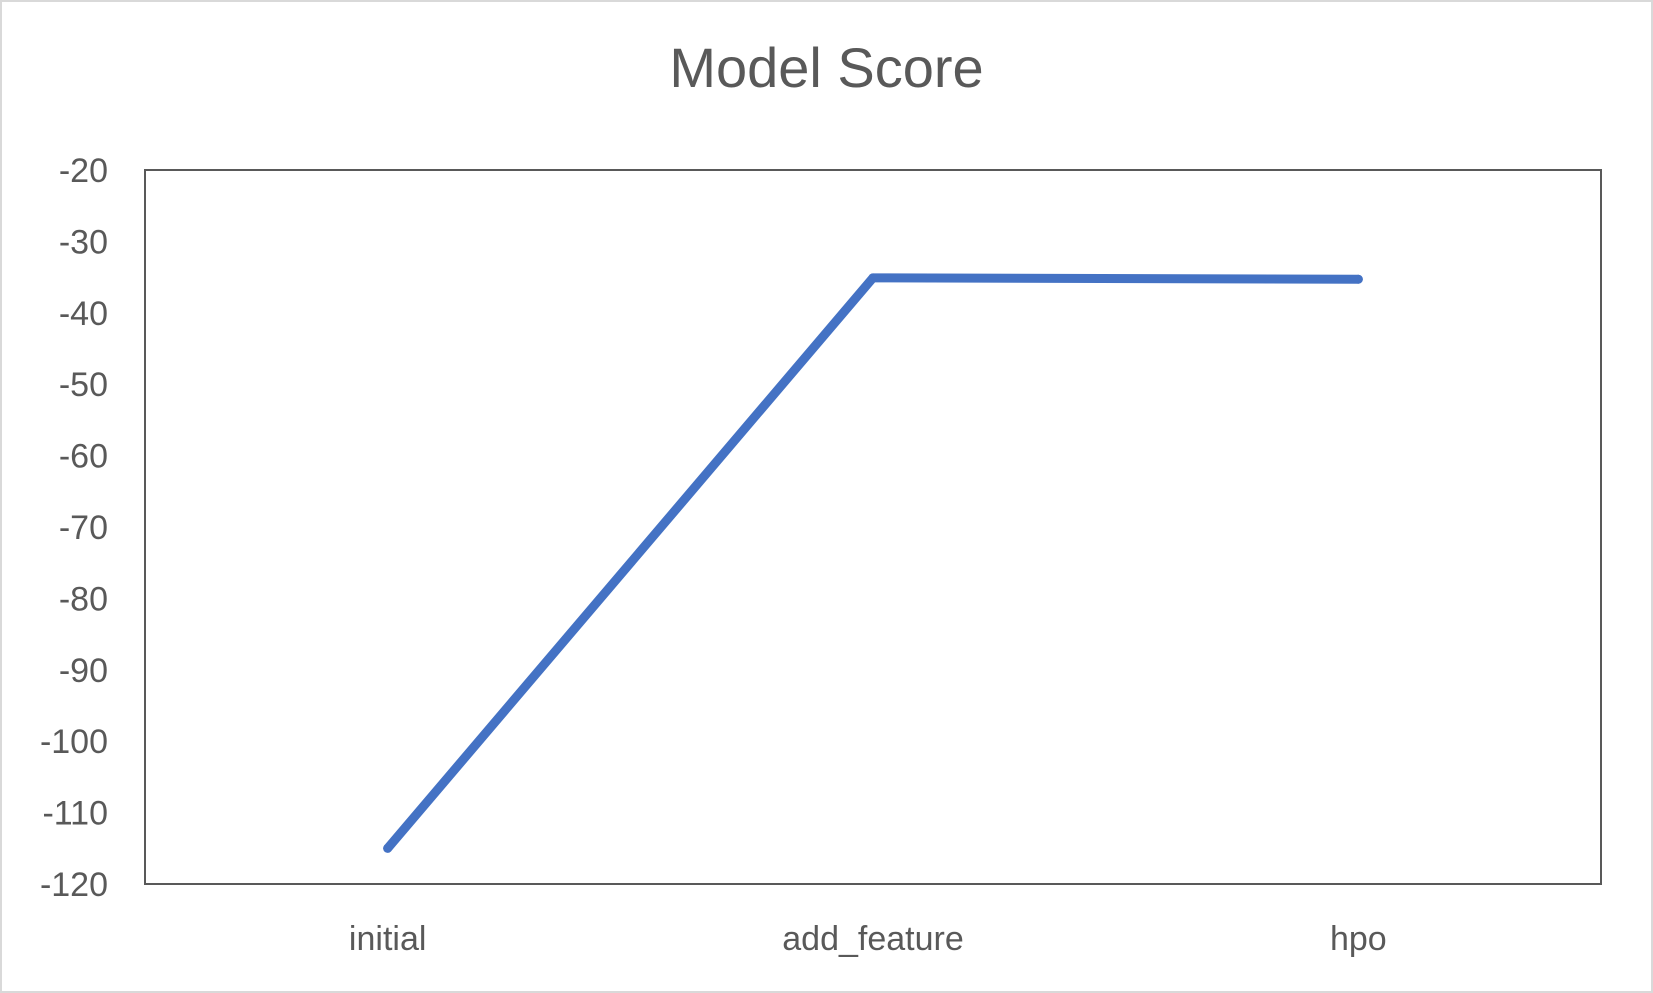 The width and height of the screenshot is (1653, 993). Describe the element at coordinates (83, 457) in the screenshot. I see `y-tick-label: -60` at that location.